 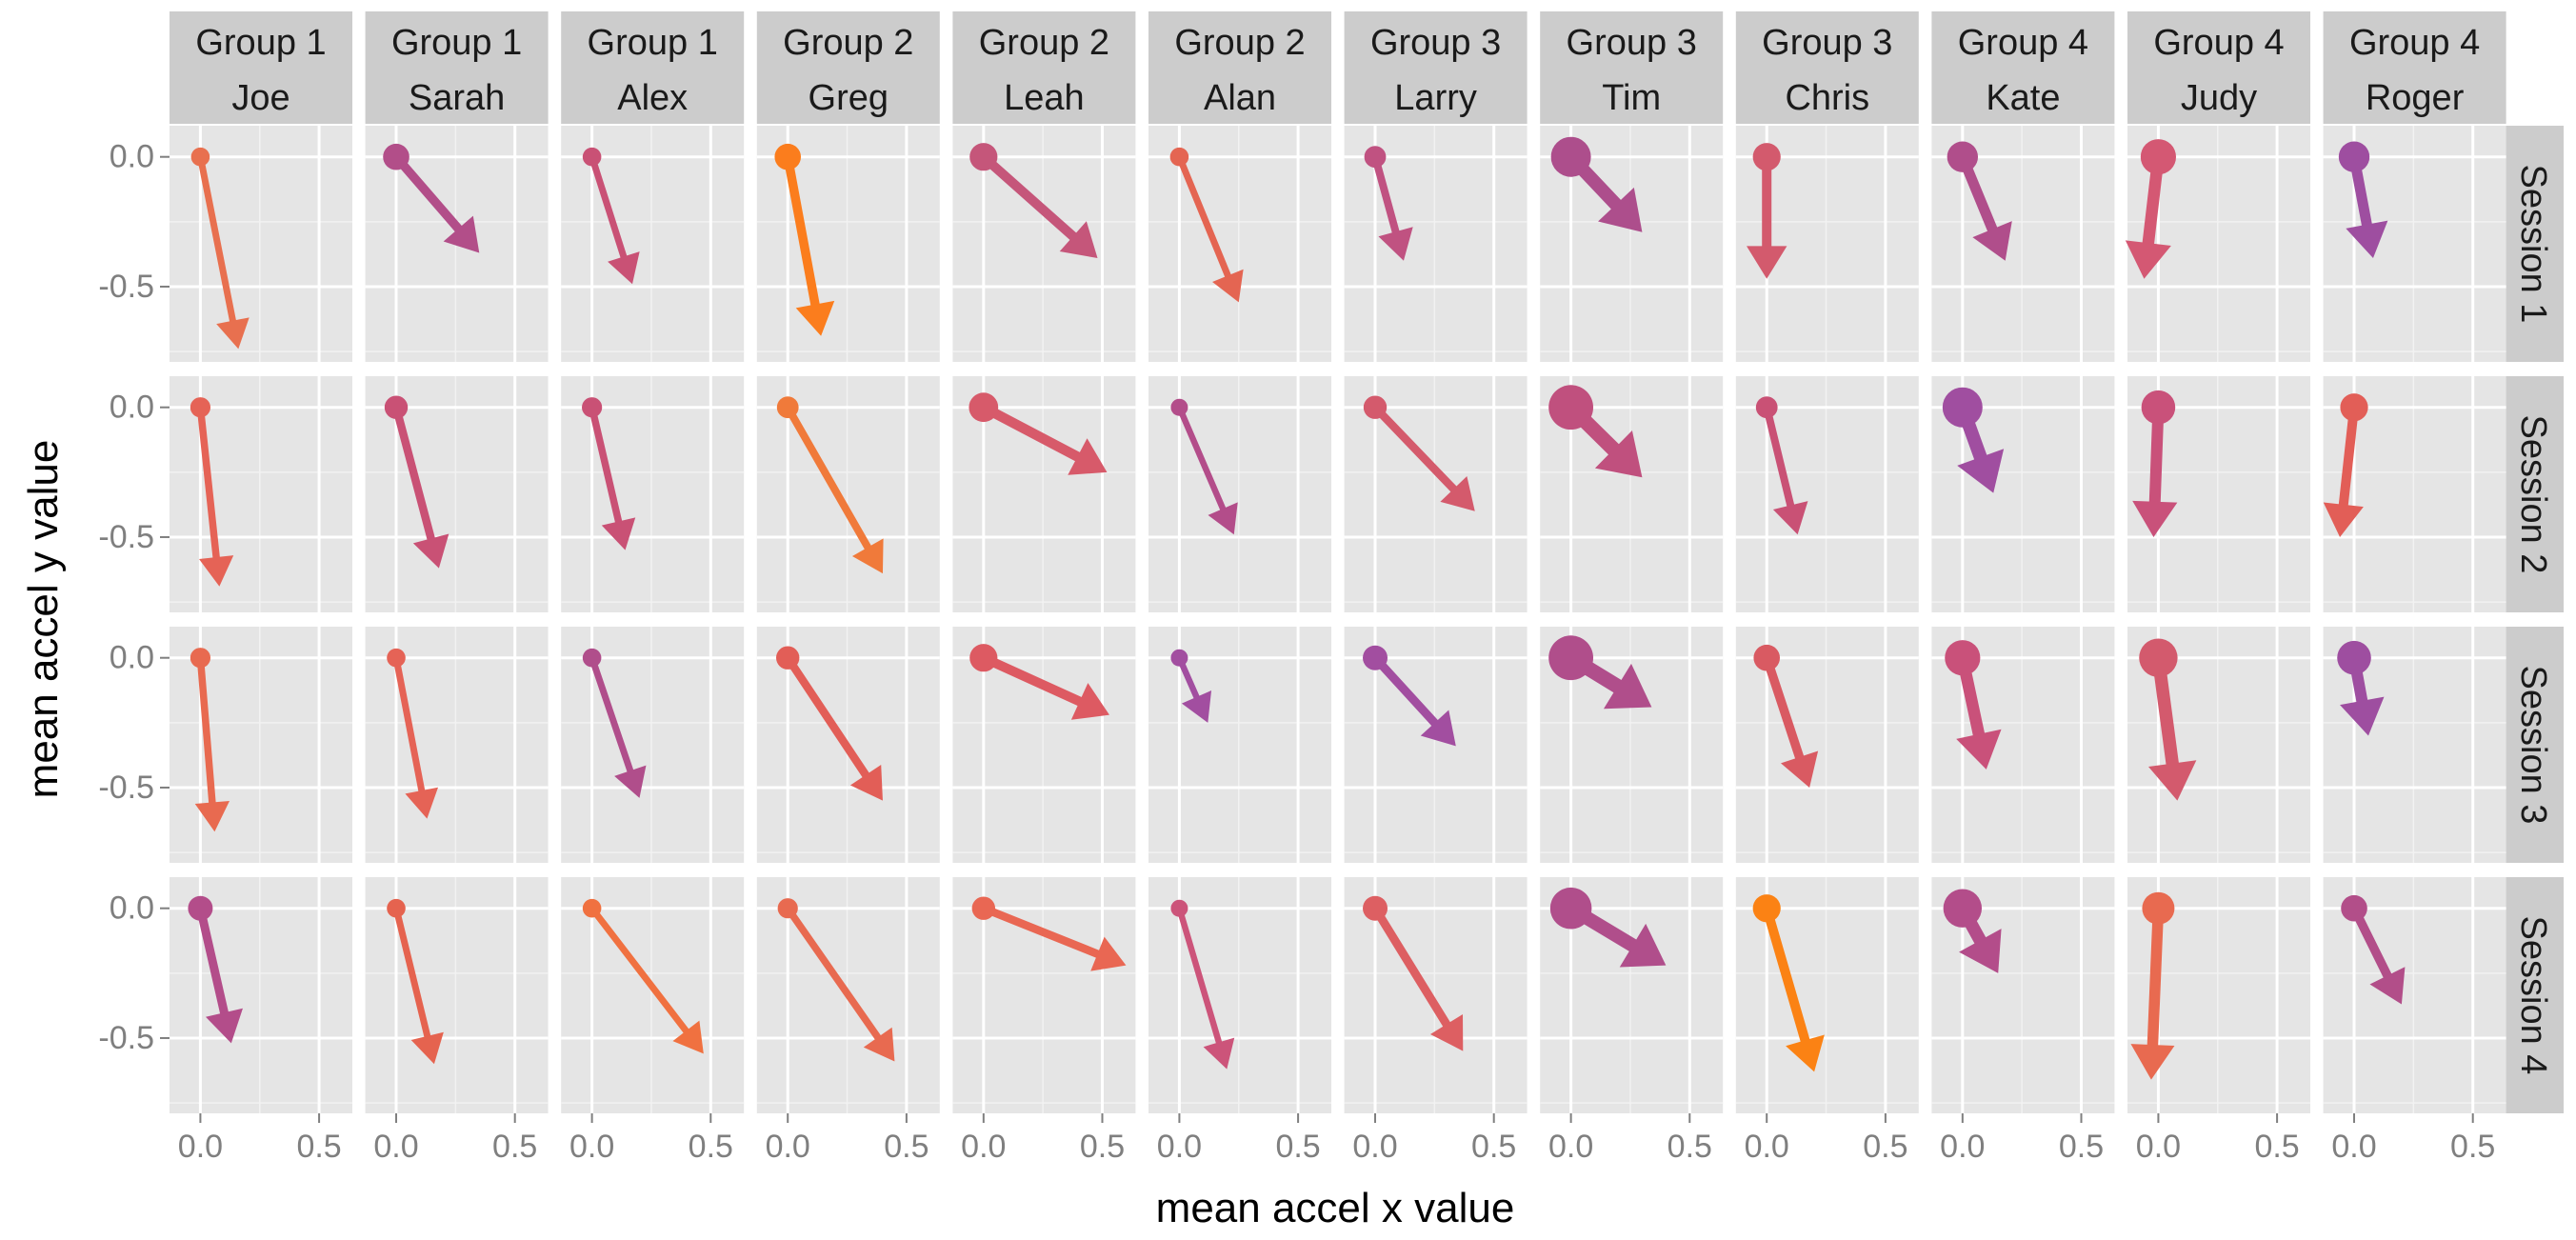 I want to click on row-strip-bg, so click(x=2533, y=745).